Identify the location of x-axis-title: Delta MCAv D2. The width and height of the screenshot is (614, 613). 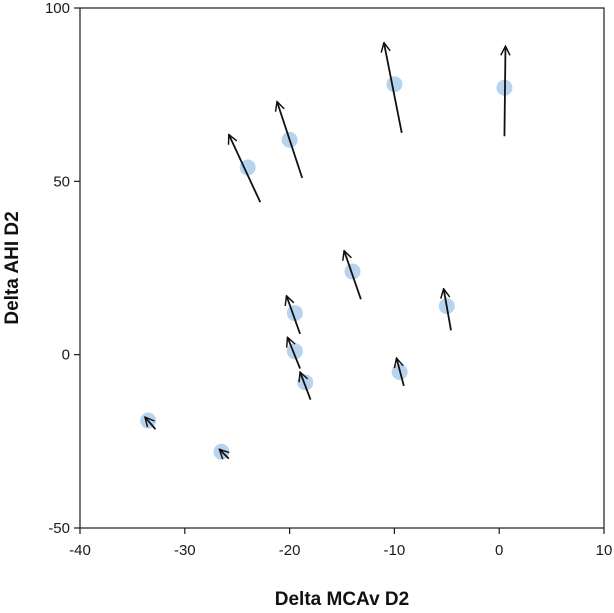
(342, 599).